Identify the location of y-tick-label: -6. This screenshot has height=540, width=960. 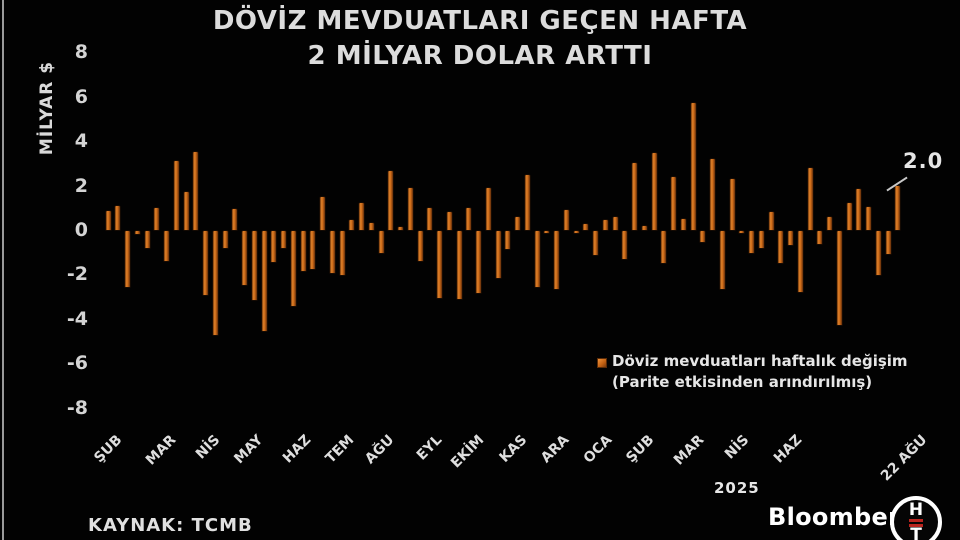
(77, 363).